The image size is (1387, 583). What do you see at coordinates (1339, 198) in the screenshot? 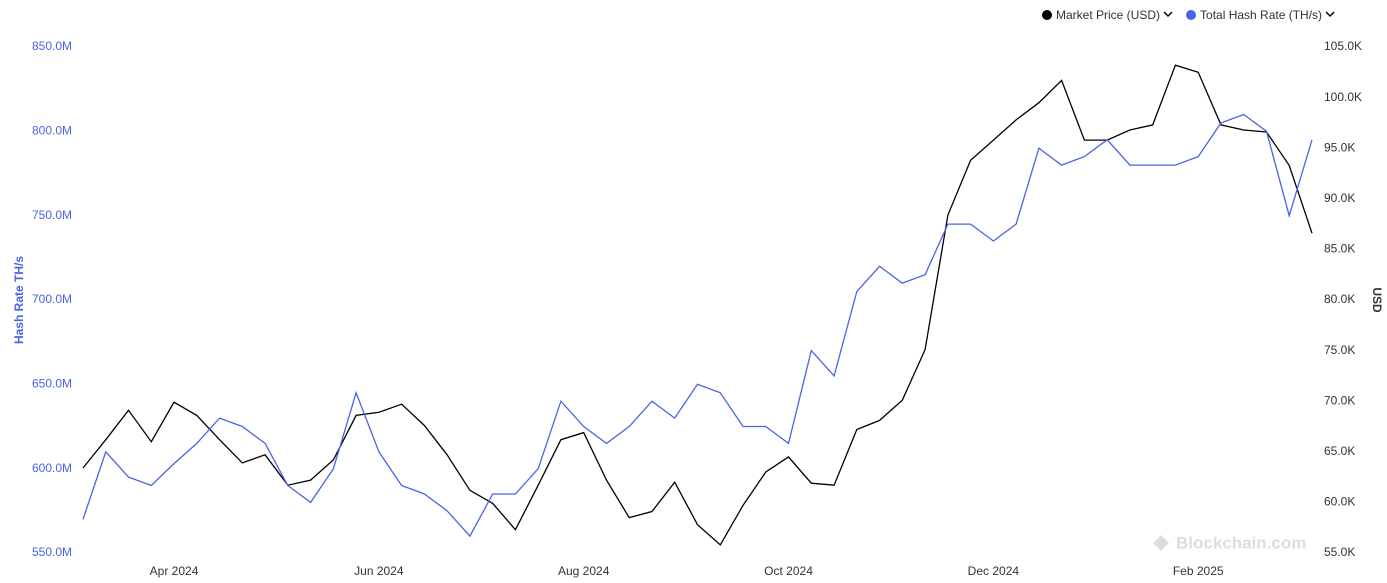
I see `y2-tick-label: 90.0K` at bounding box center [1339, 198].